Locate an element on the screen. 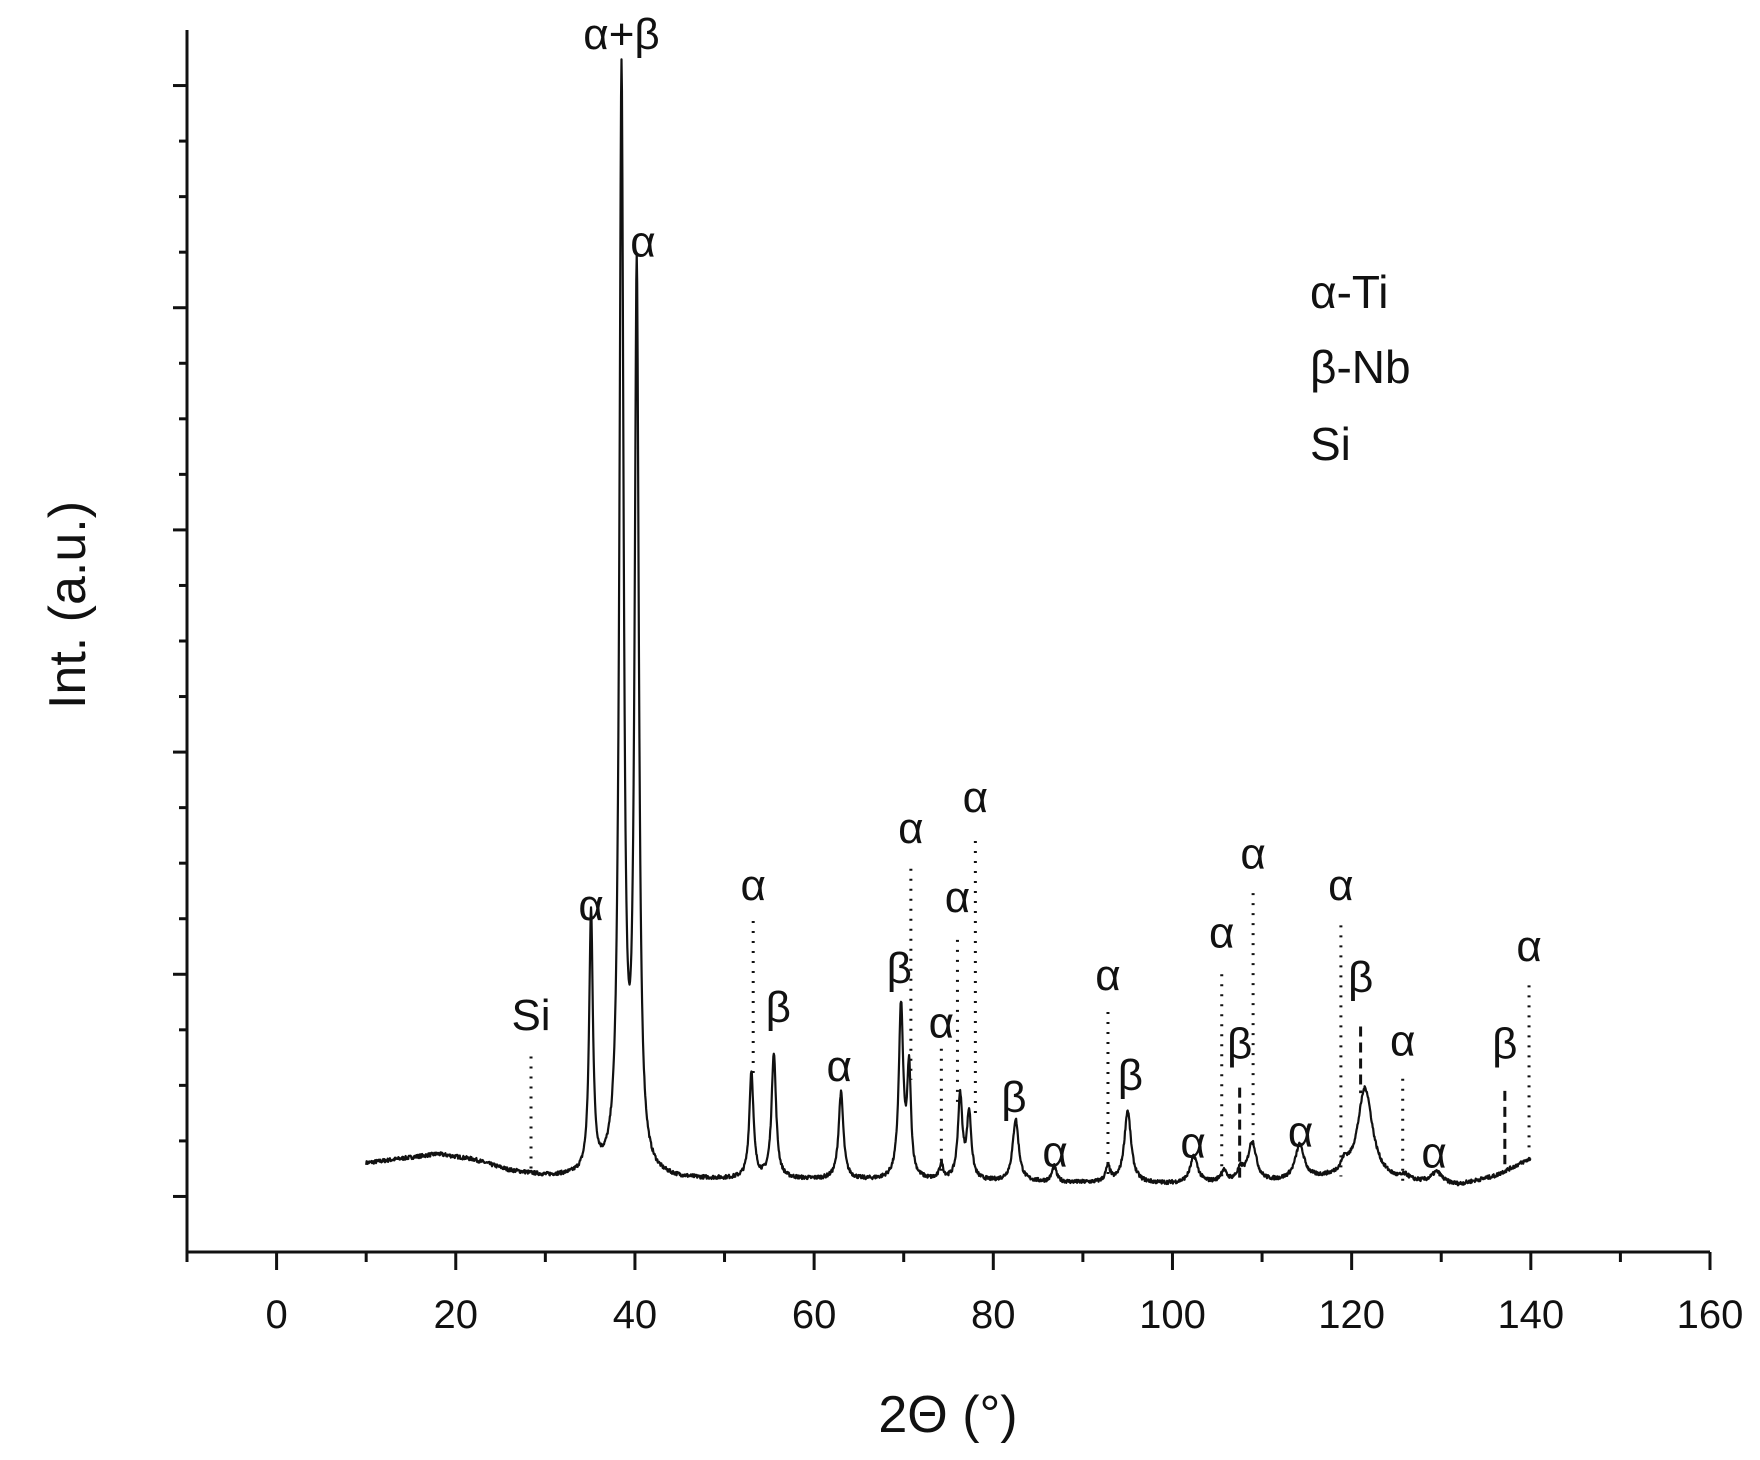  legend-entry-beta-nb: β-Nb is located at coordinates (1360, 367).